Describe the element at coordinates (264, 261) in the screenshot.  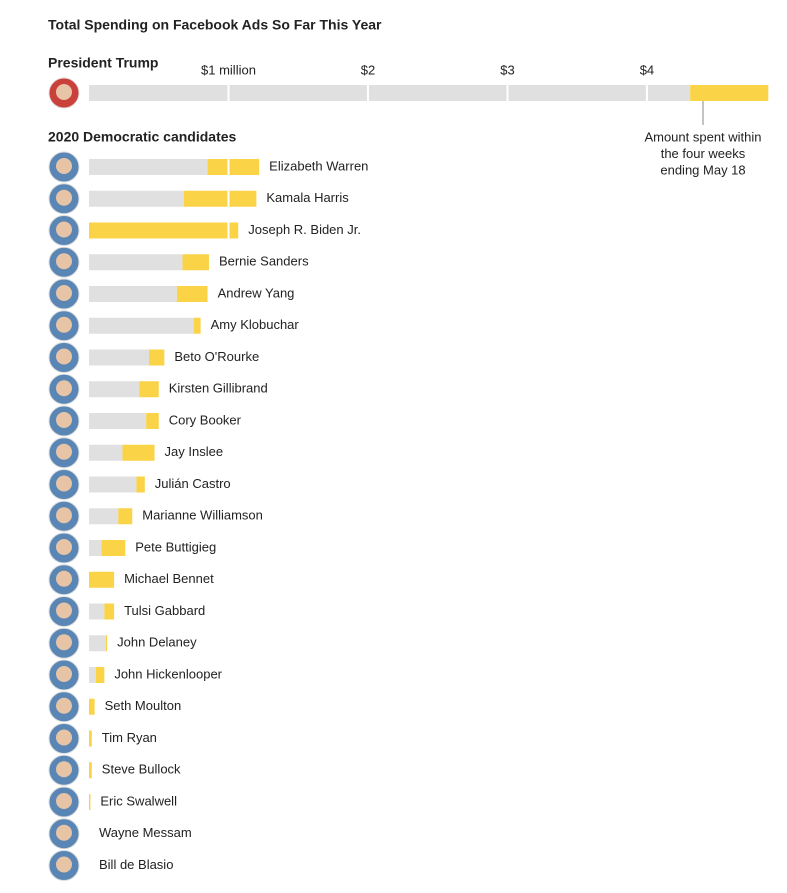
I see `category-label: Bernie Sanders` at that location.